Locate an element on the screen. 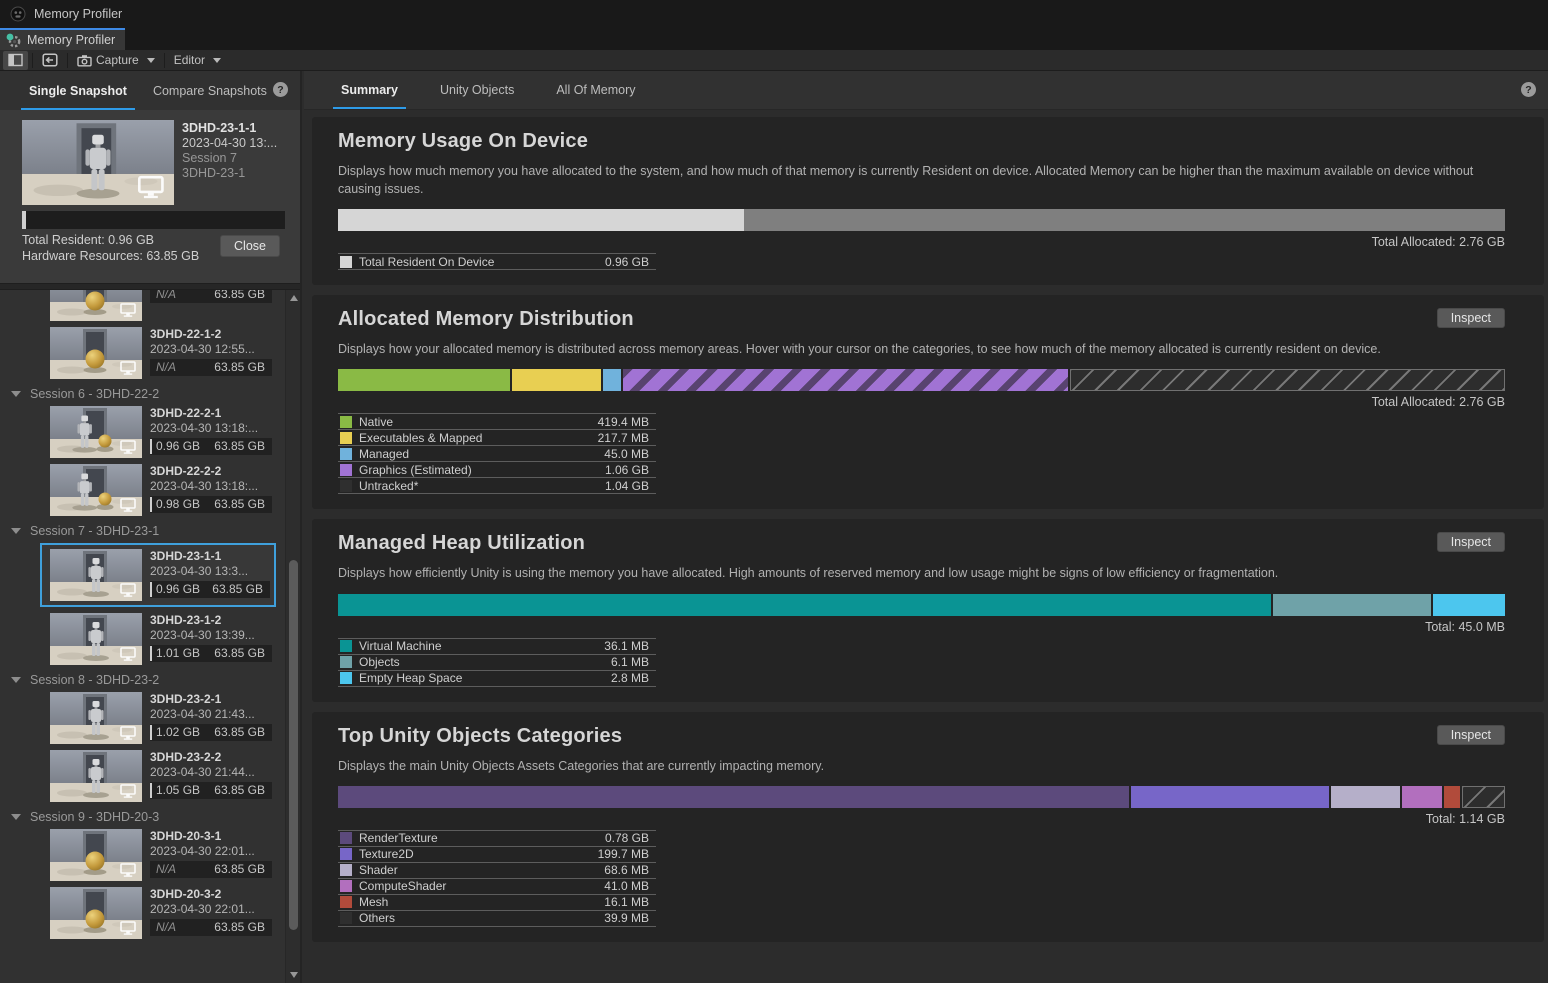 Image resolution: width=1548 pixels, height=983 pixels. import-snapshot-button is located at coordinates (50, 60).